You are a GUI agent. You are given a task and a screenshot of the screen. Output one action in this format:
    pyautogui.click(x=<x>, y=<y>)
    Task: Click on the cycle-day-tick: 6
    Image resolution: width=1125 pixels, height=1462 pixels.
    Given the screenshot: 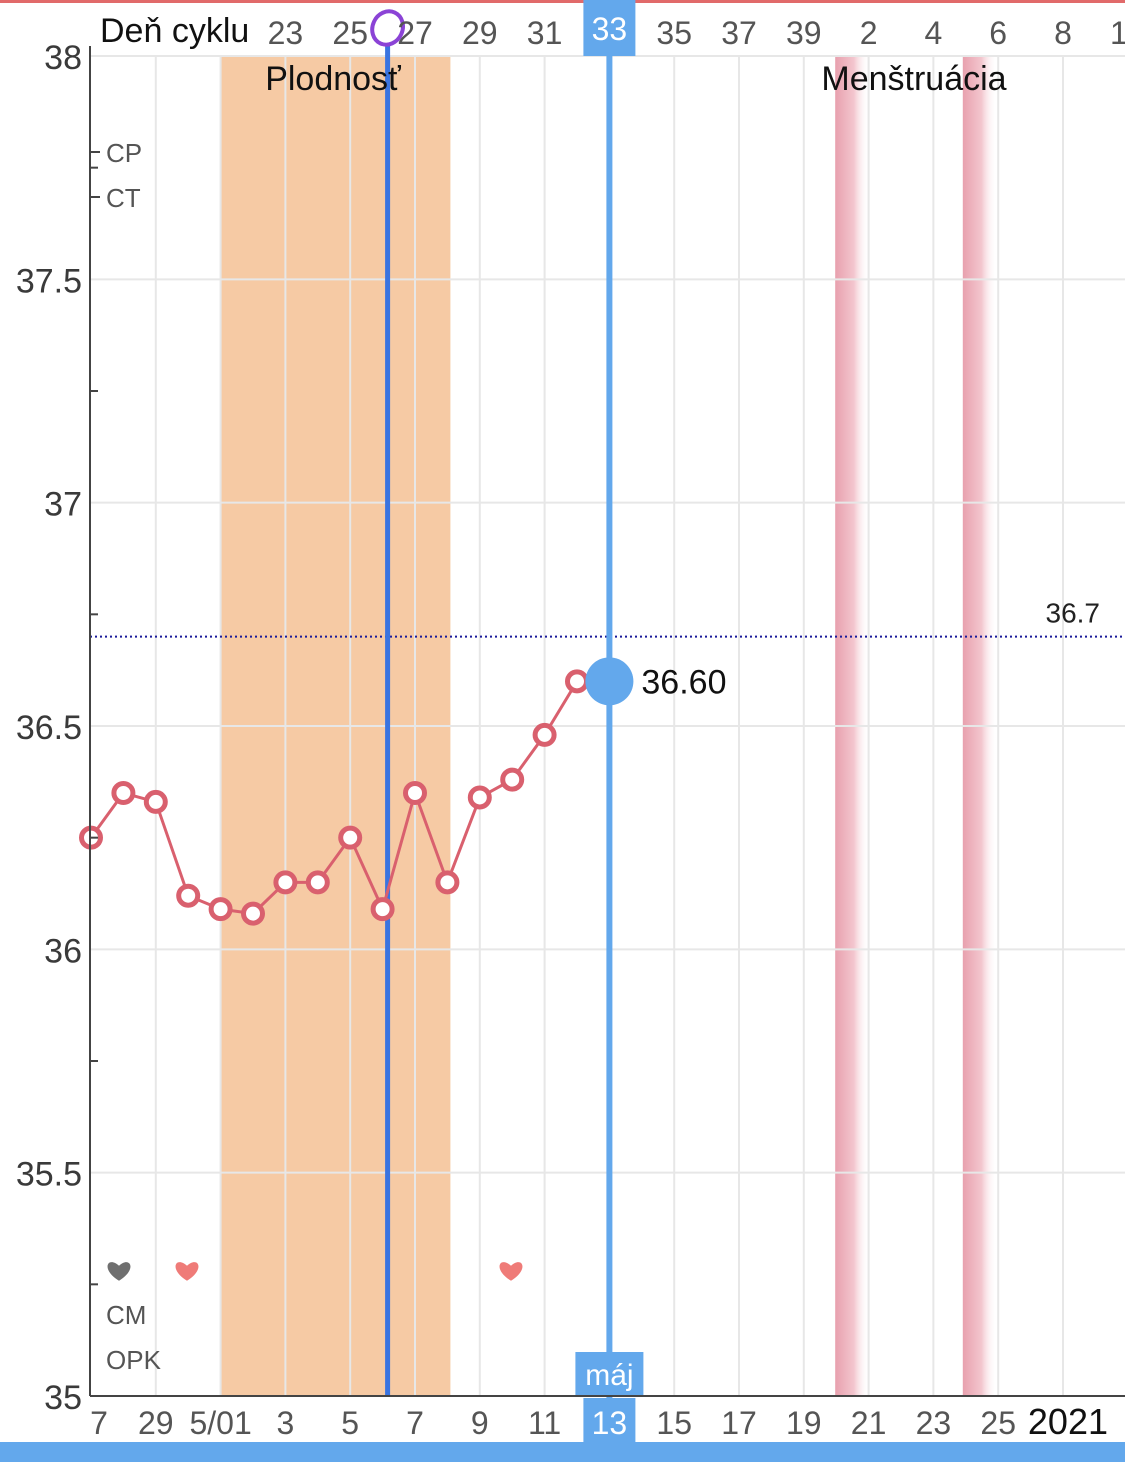 What is the action you would take?
    pyautogui.click(x=998, y=33)
    